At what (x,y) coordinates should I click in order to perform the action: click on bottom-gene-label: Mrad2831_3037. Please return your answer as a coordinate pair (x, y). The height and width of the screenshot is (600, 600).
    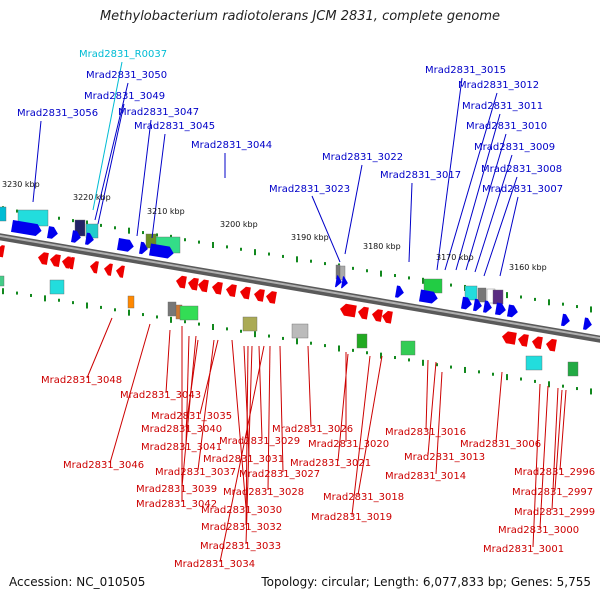
    Looking at the image, I should click on (195, 472).